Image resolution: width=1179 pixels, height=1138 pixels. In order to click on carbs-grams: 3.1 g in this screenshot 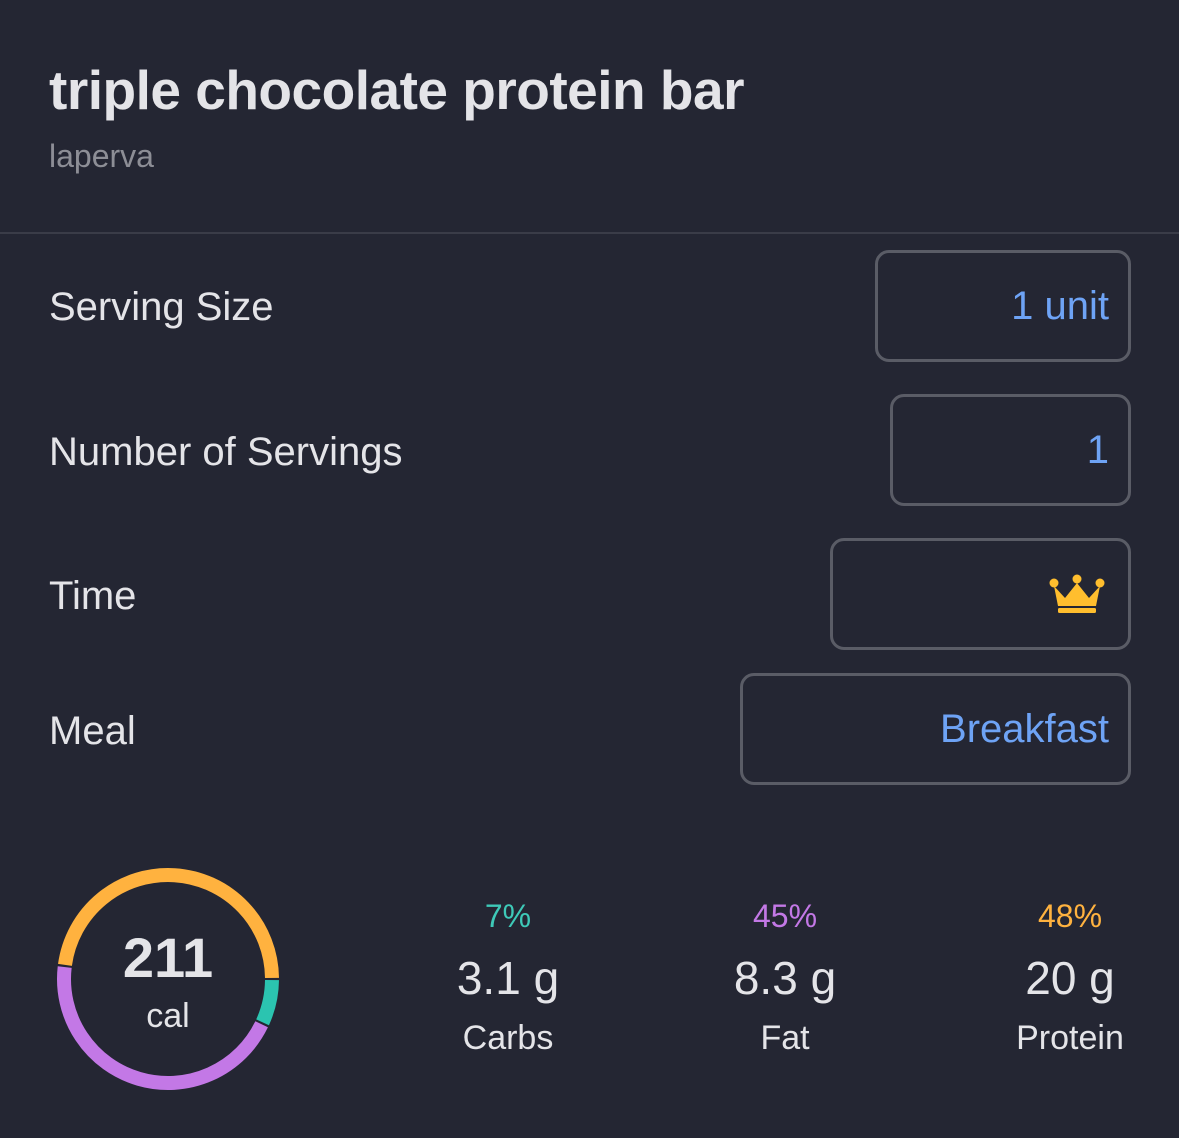, I will do `click(508, 978)`.